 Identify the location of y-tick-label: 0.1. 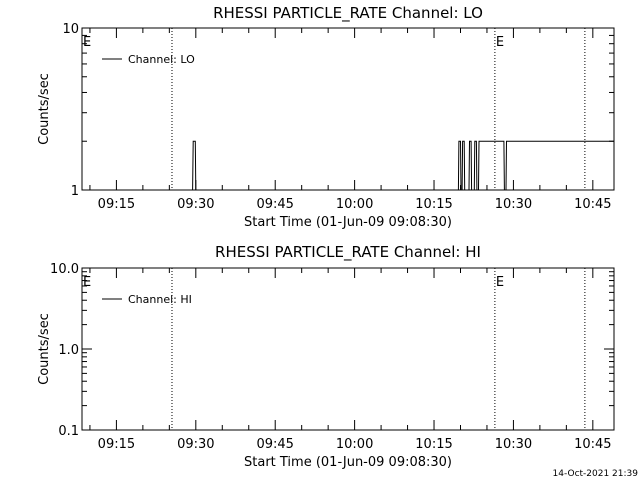
(68, 431).